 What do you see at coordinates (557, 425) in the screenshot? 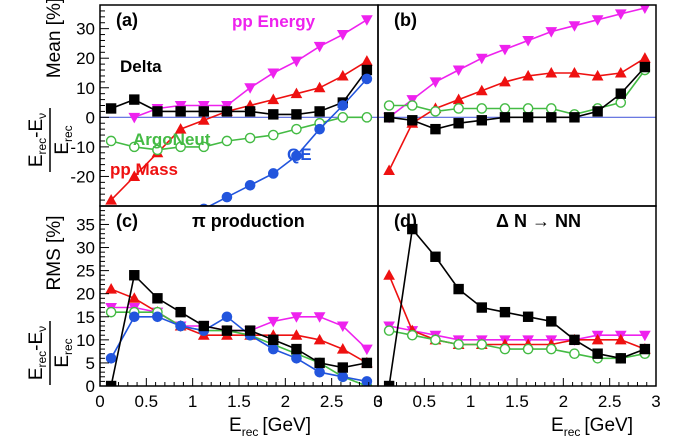
I see `xlabel-E: E` at bounding box center [557, 425].